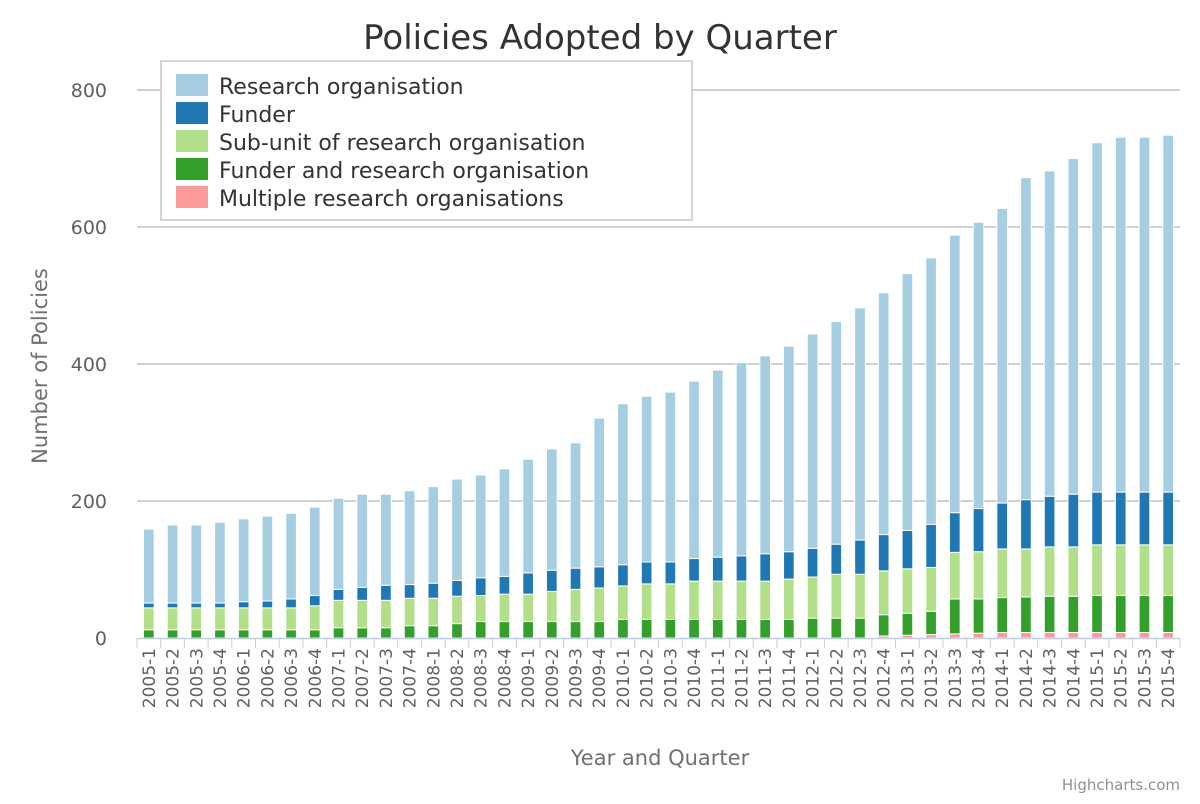 The width and height of the screenshot is (1200, 804). Describe the element at coordinates (381, 143) in the screenshot. I see `legend-item: Sub-unit of research organisation` at that location.